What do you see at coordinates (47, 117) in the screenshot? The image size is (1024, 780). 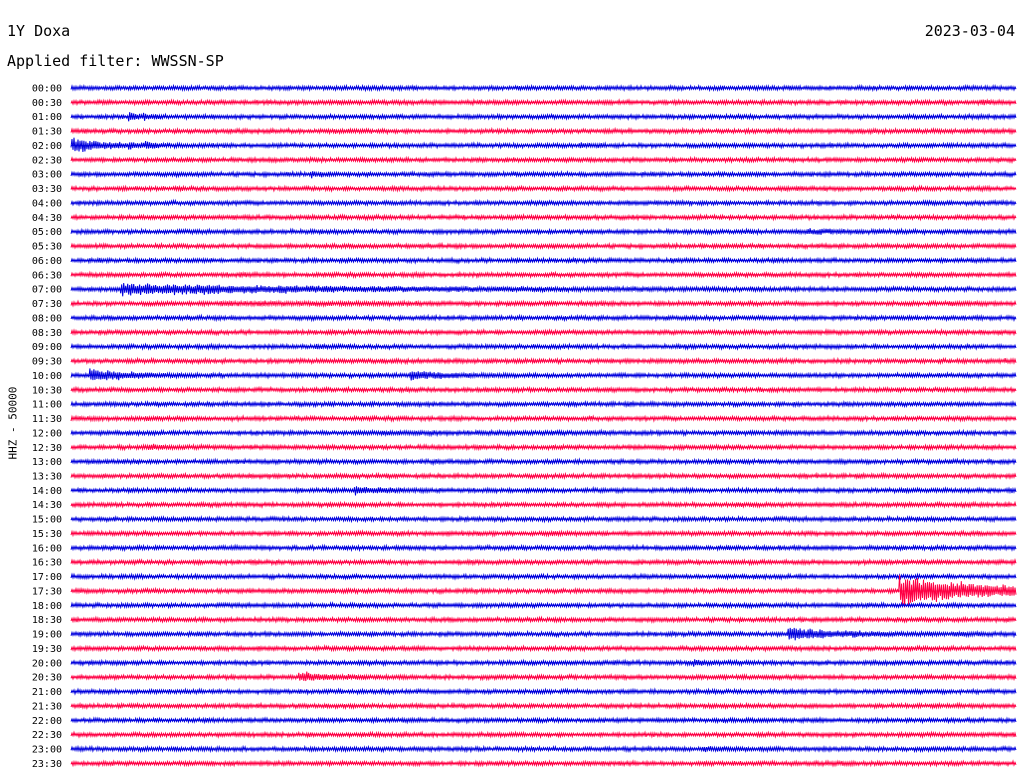 I see `time-tick-label: 01:00` at bounding box center [47, 117].